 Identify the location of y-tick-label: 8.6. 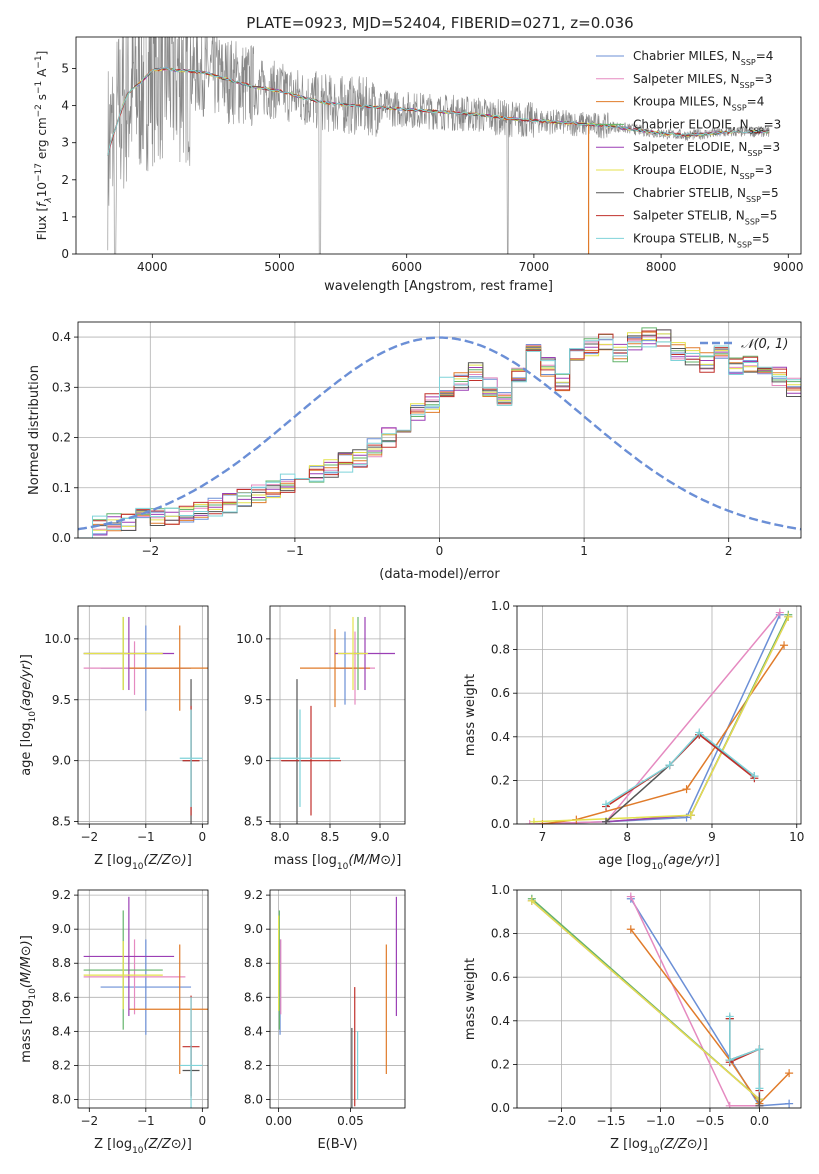
(253, 997).